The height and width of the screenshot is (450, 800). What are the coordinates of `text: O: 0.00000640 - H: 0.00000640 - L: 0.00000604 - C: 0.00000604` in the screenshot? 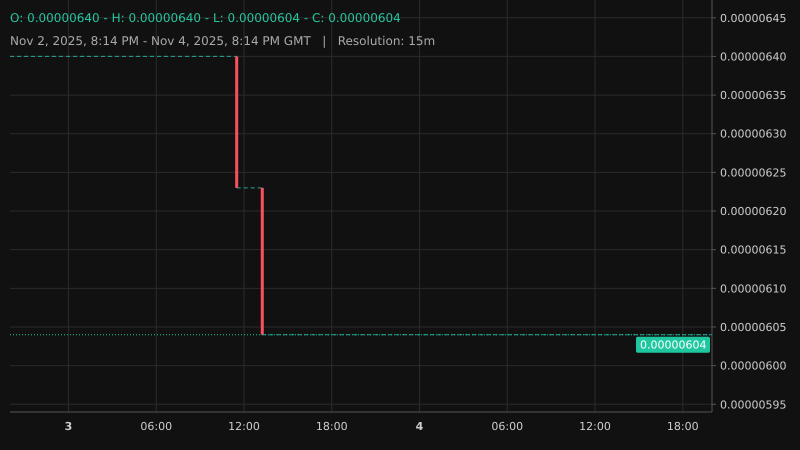 It's located at (205, 18).